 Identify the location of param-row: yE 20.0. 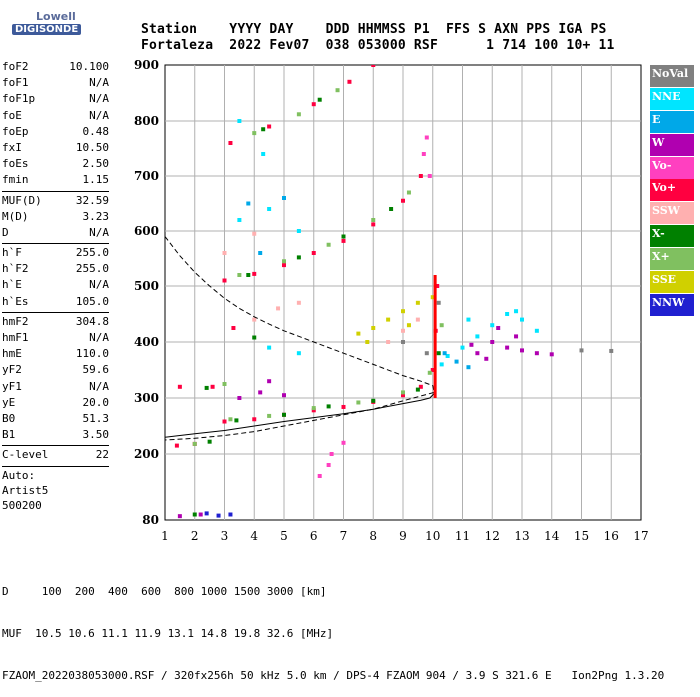
(55, 404).